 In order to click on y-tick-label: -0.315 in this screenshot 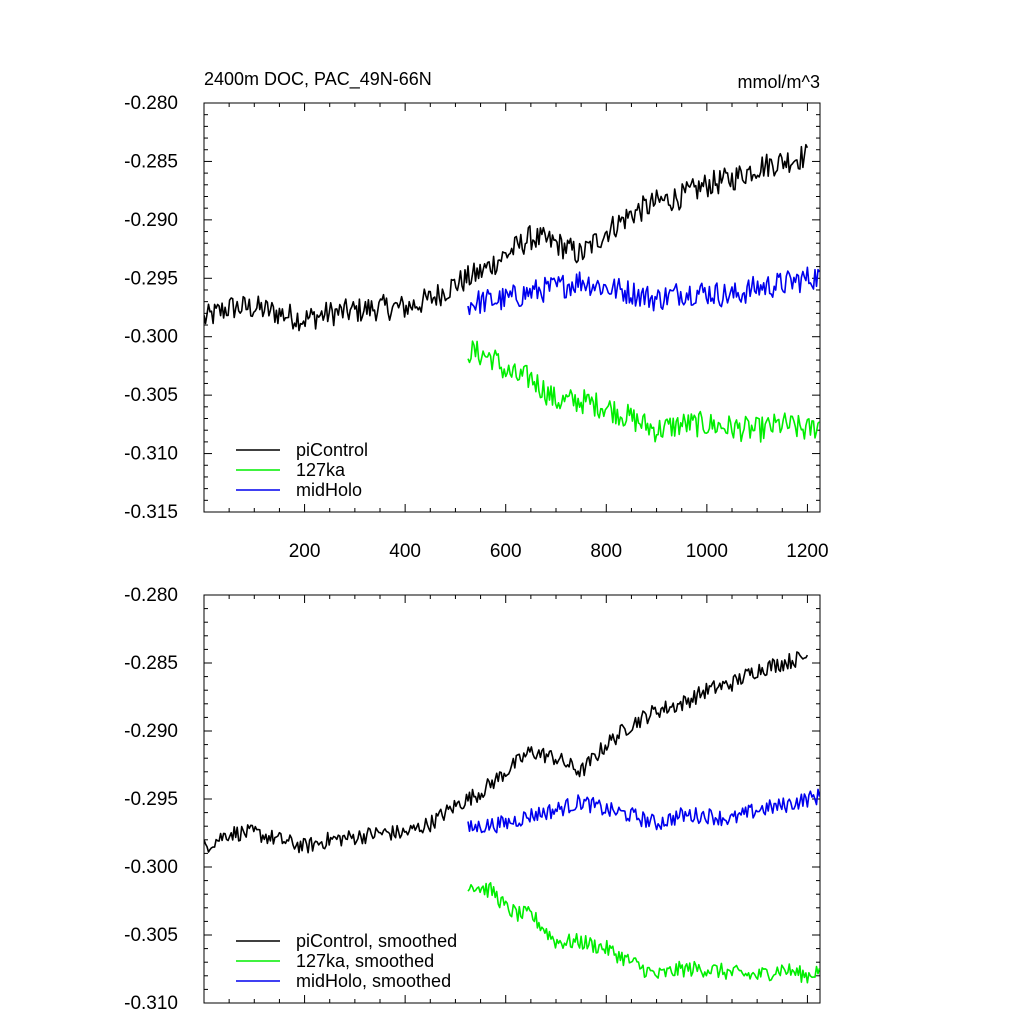, I will do `click(151, 512)`.